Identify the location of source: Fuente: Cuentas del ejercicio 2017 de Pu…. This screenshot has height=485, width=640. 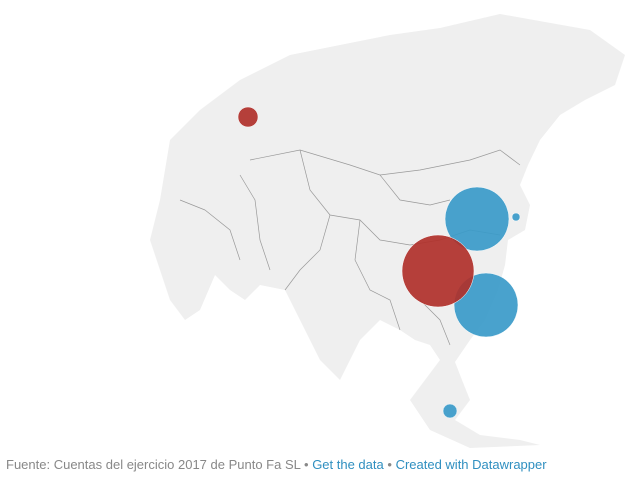
(153, 464).